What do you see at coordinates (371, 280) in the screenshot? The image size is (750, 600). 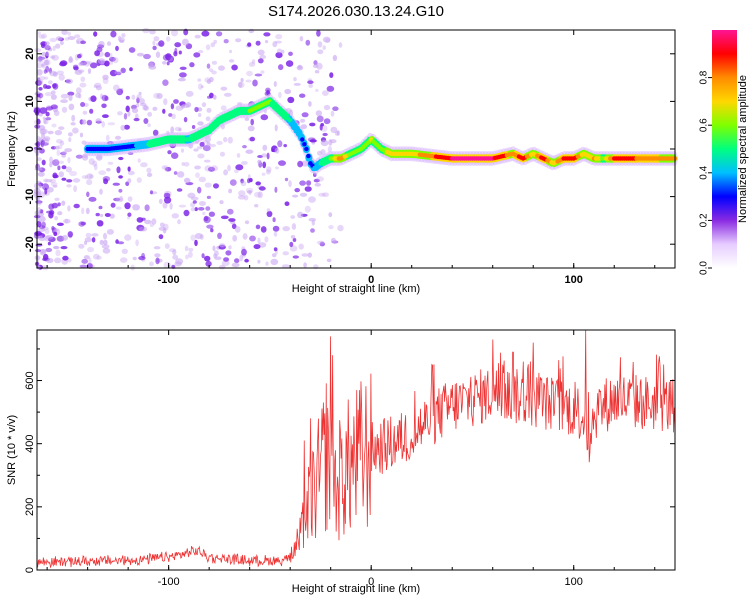 I see `x-tick-label: 0` at bounding box center [371, 280].